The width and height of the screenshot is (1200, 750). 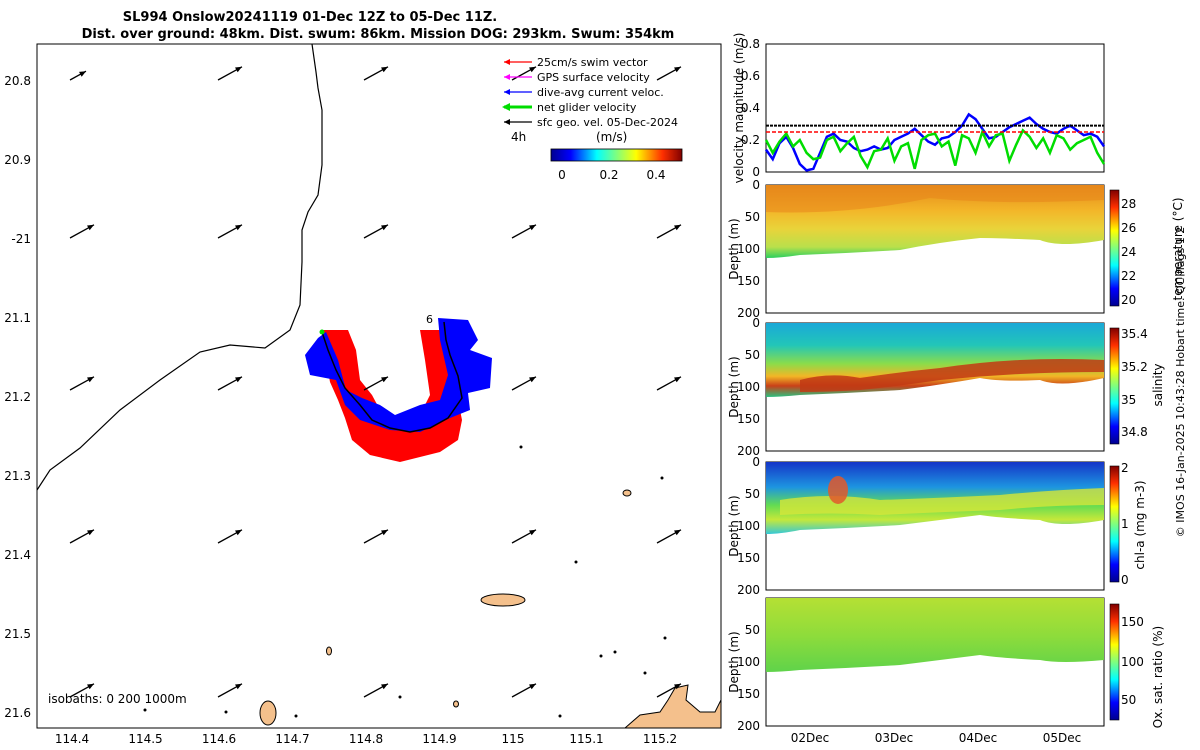 What do you see at coordinates (1134, 432) in the screenshot?
I see `svg-text: 34.8` at bounding box center [1134, 432].